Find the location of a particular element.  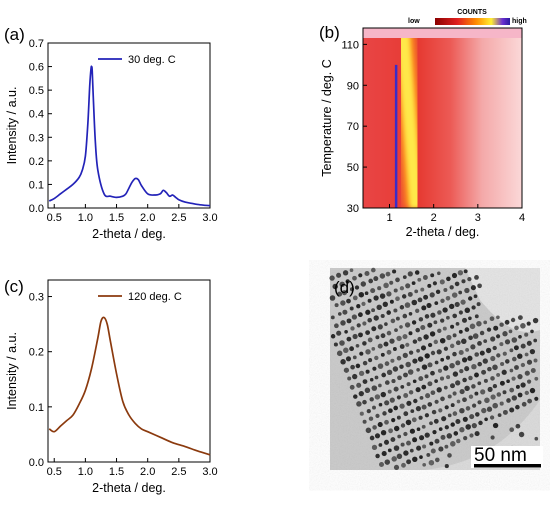

y-tick-label: 110 is located at coordinates (350, 45).